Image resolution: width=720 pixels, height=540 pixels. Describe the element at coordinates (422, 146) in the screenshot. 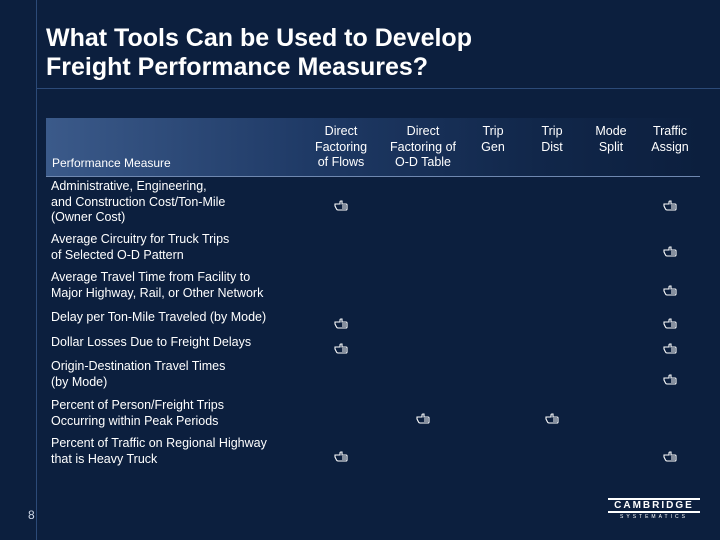

I see `column-header-direct-od: Direct Factoring of O-D Table` at that location.